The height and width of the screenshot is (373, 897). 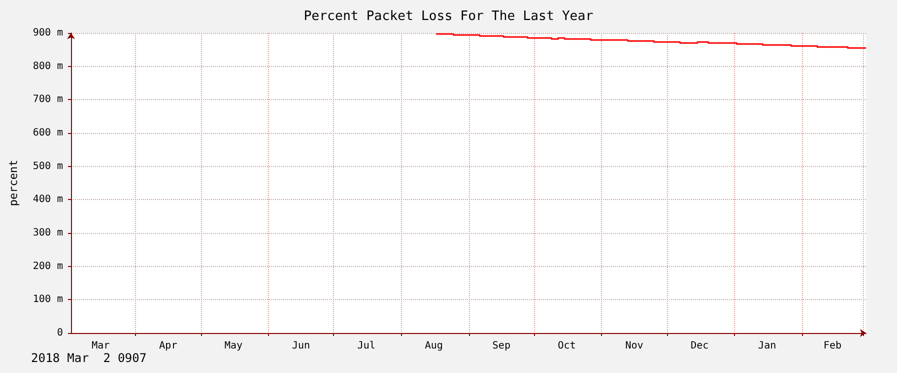 What do you see at coordinates (47, 66) in the screenshot?
I see `y-tick-label: 800 m` at bounding box center [47, 66].